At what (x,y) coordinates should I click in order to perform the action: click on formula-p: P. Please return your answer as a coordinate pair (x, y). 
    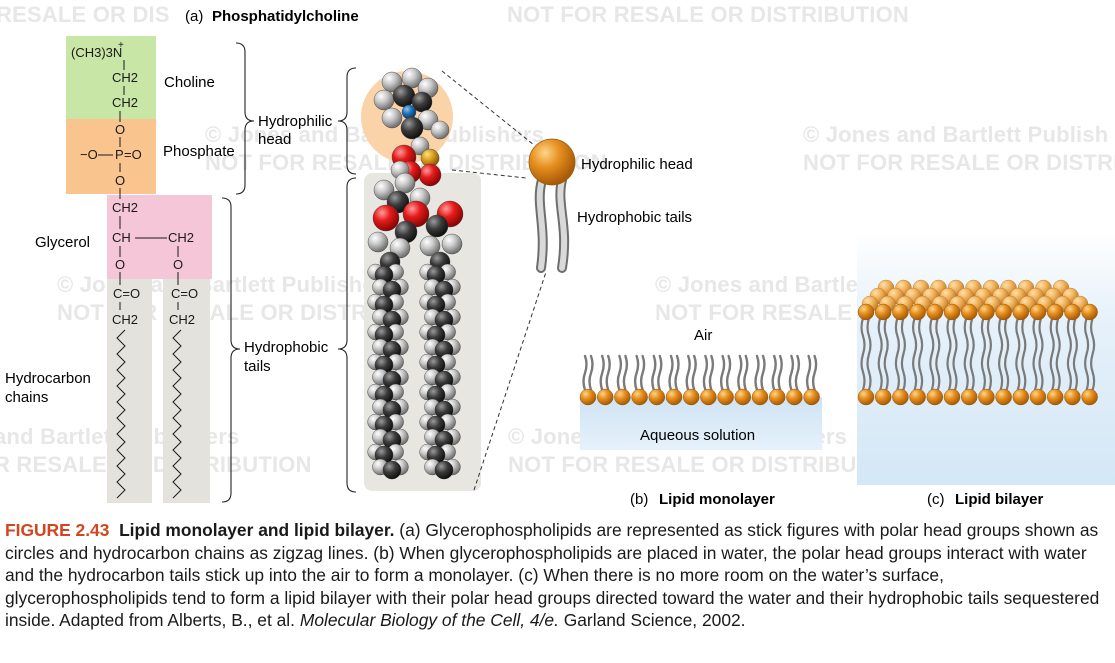
    Looking at the image, I should click on (119, 154).